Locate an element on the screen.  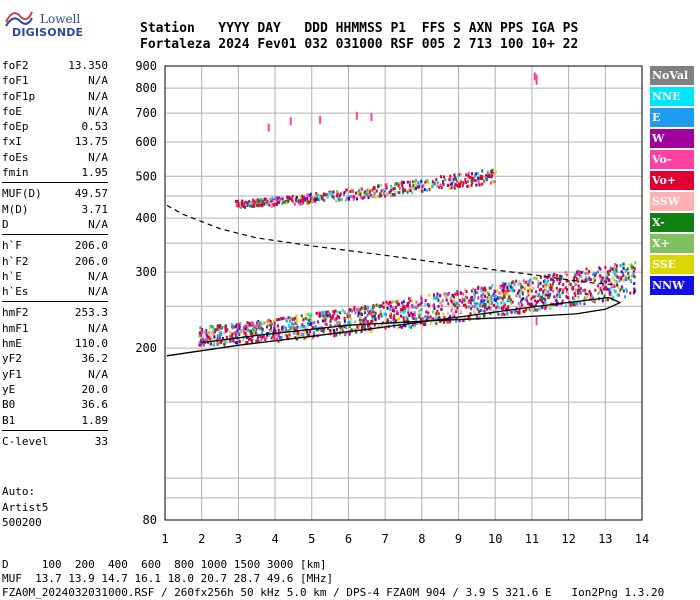
y-tick-label: 700 is located at coordinates (146, 113).